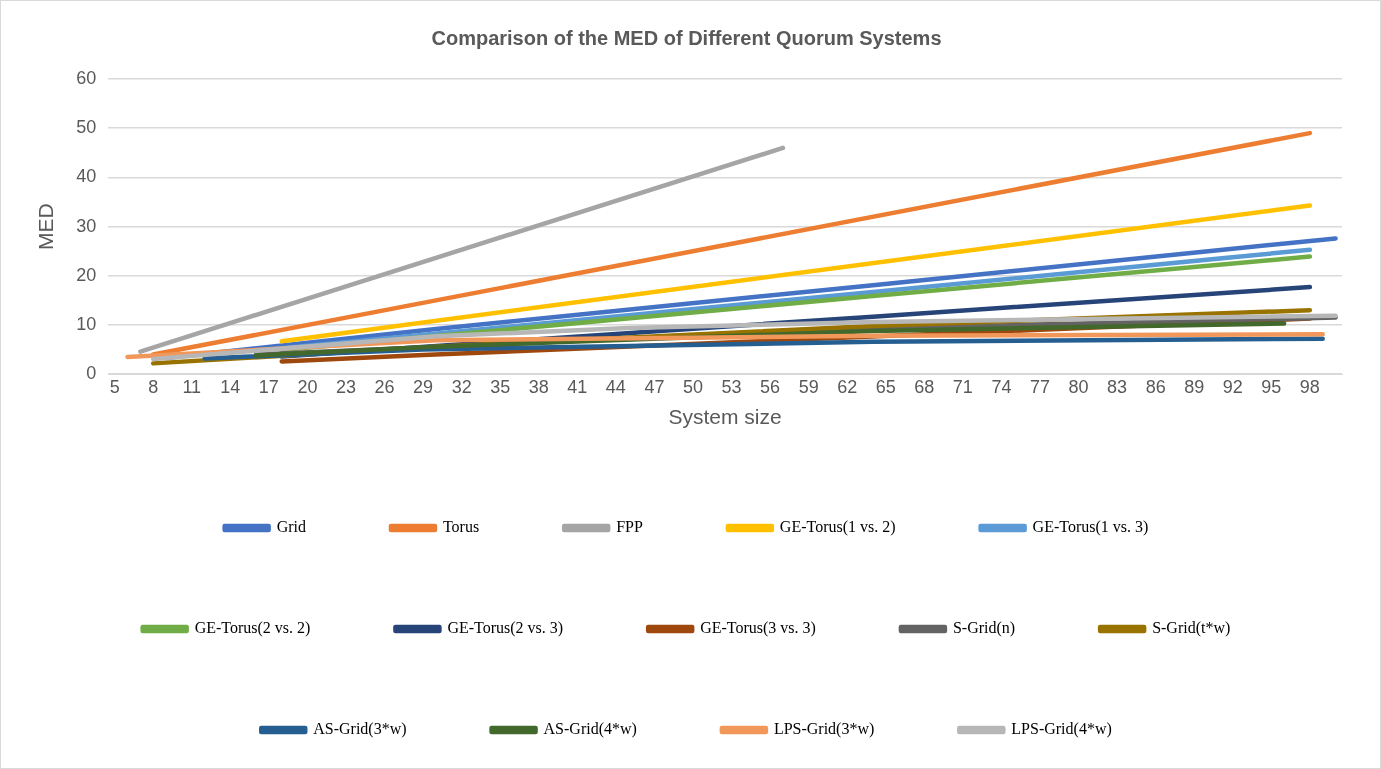 Image resolution: width=1381 pixels, height=769 pixels. I want to click on x-tick-label: 35, so click(500, 386).